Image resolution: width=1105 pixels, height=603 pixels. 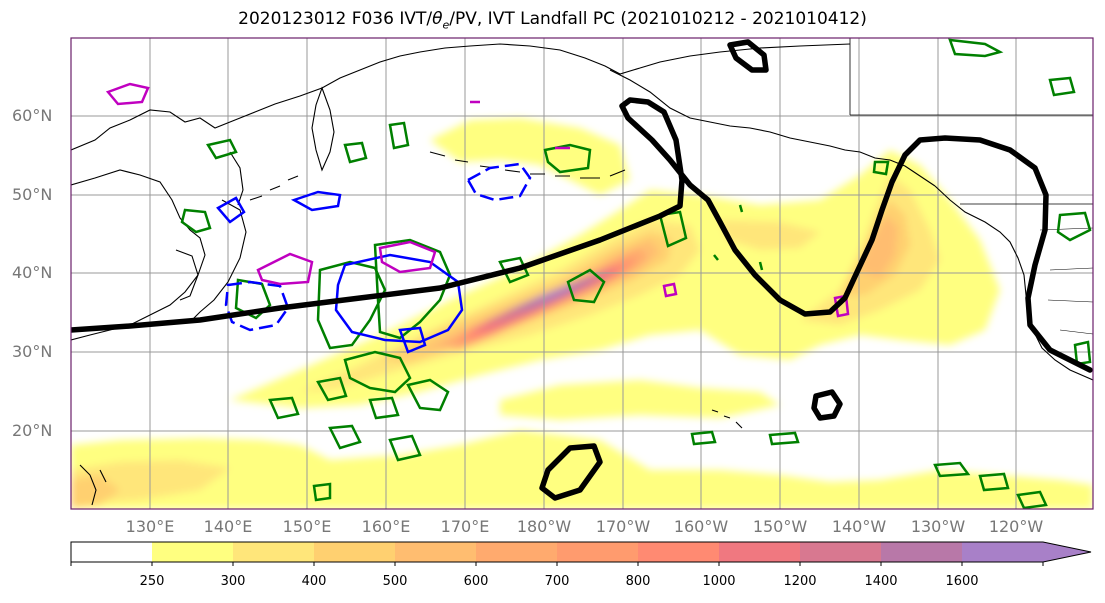 What do you see at coordinates (465, 526) in the screenshot?
I see `lon-label-170e: 170°E` at bounding box center [465, 526].